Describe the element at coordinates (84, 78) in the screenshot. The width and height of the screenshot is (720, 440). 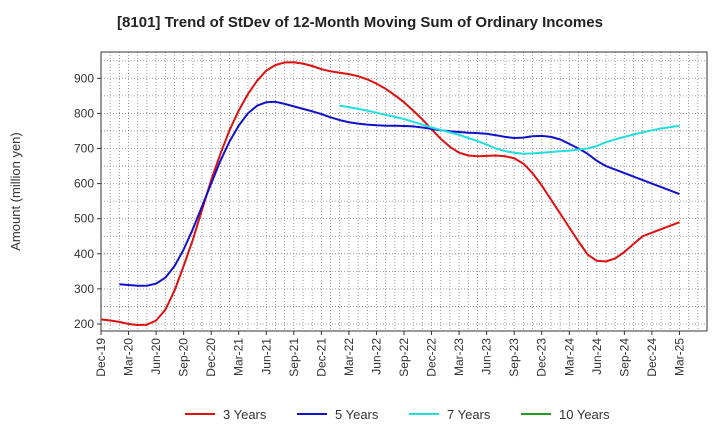
I see `y-tick-label: 900` at that location.